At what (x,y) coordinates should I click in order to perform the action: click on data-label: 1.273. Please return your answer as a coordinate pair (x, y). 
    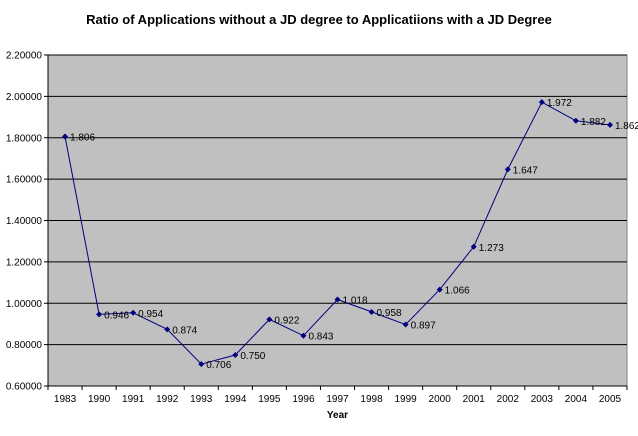
    Looking at the image, I should click on (491, 248).